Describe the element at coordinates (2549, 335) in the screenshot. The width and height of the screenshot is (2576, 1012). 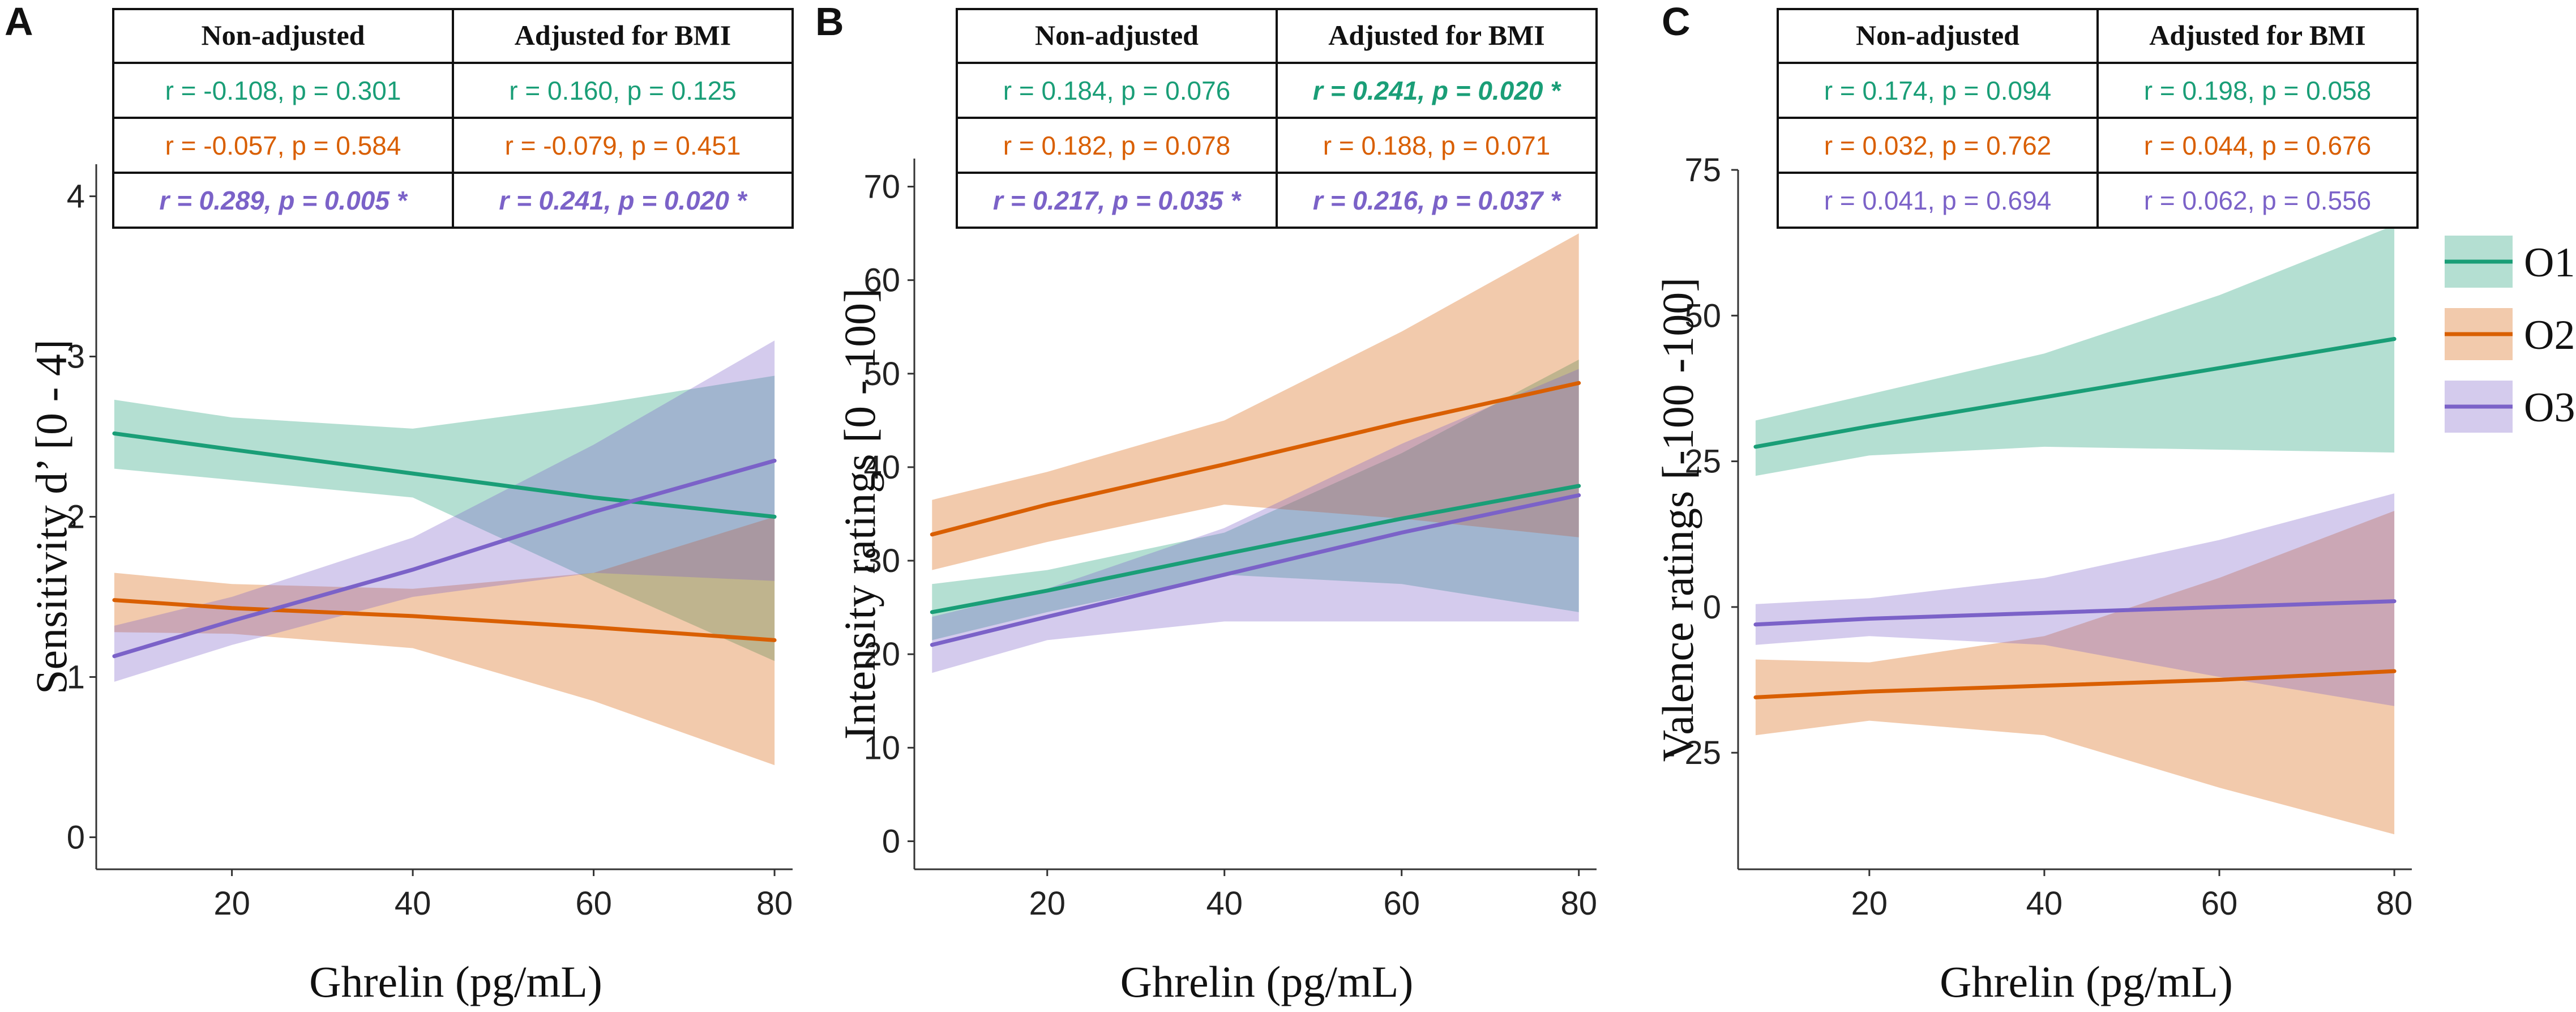
I see `legend-label: O2` at that location.